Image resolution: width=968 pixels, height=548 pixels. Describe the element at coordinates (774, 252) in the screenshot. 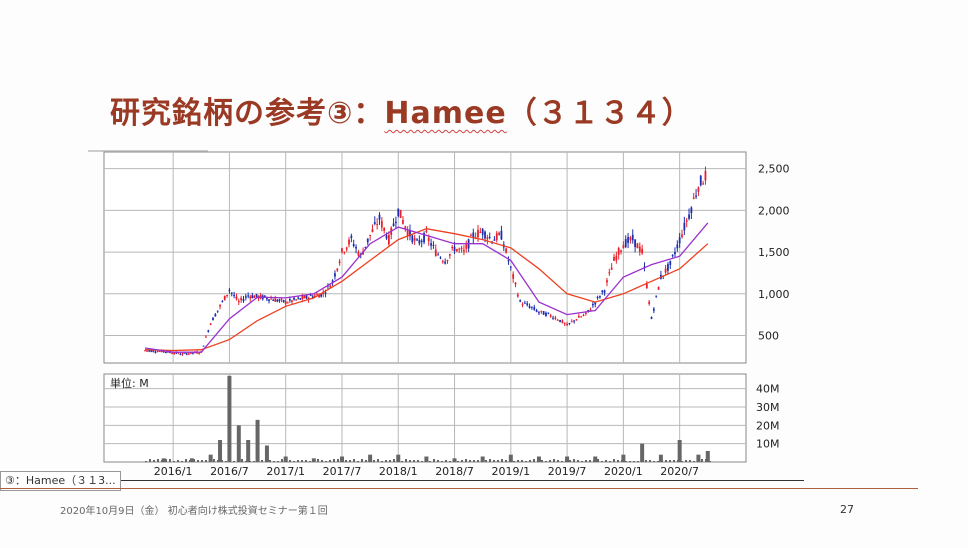

I see `y-tick-label: 1,500` at that location.